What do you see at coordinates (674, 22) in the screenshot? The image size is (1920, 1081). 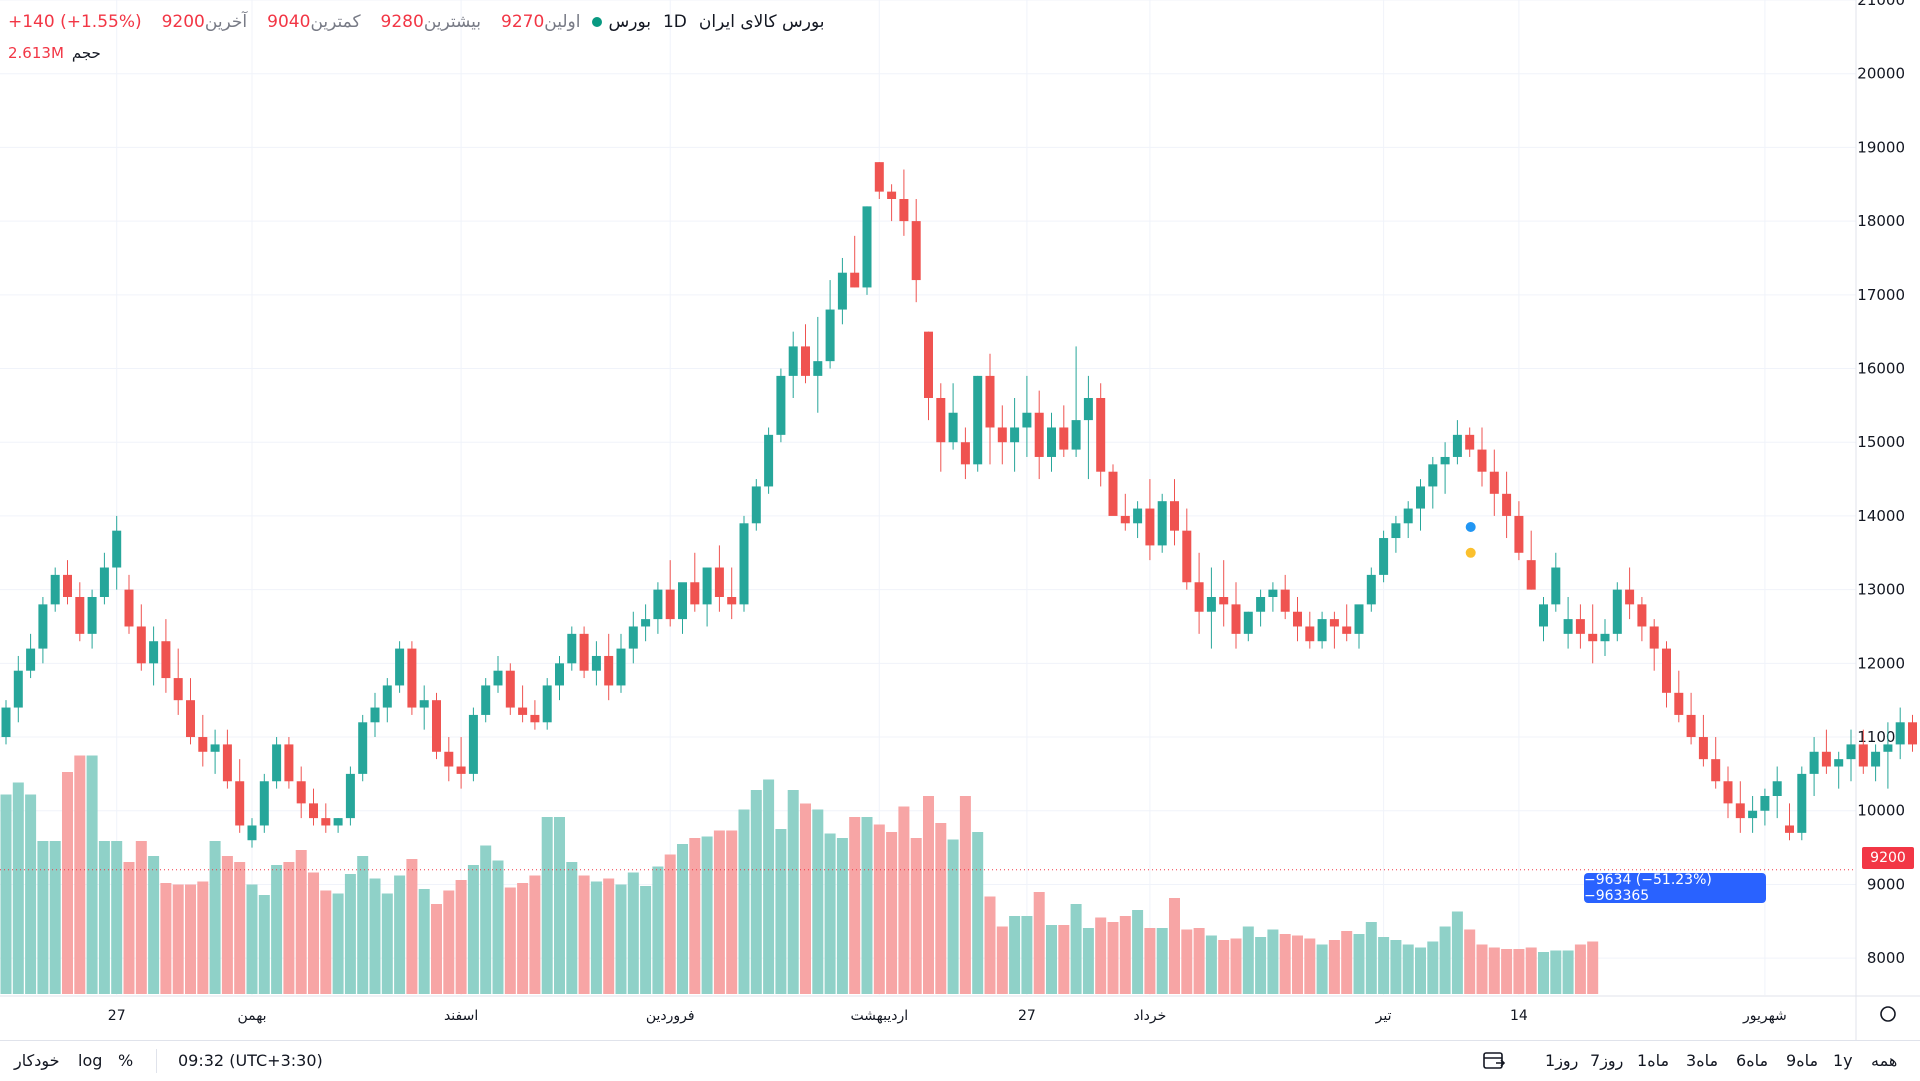 I see `interval-label: 1D` at bounding box center [674, 22].